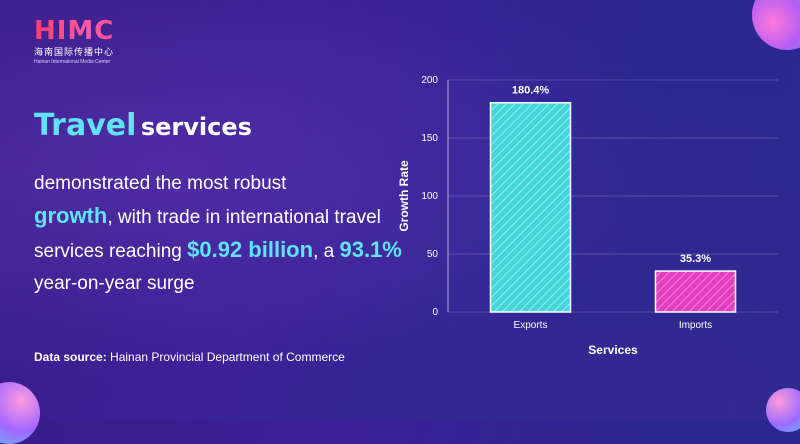 This screenshot has width=800, height=444. Describe the element at coordinates (160, 183) in the screenshot. I see `body-text-1: demonstrated the most robust` at that location.